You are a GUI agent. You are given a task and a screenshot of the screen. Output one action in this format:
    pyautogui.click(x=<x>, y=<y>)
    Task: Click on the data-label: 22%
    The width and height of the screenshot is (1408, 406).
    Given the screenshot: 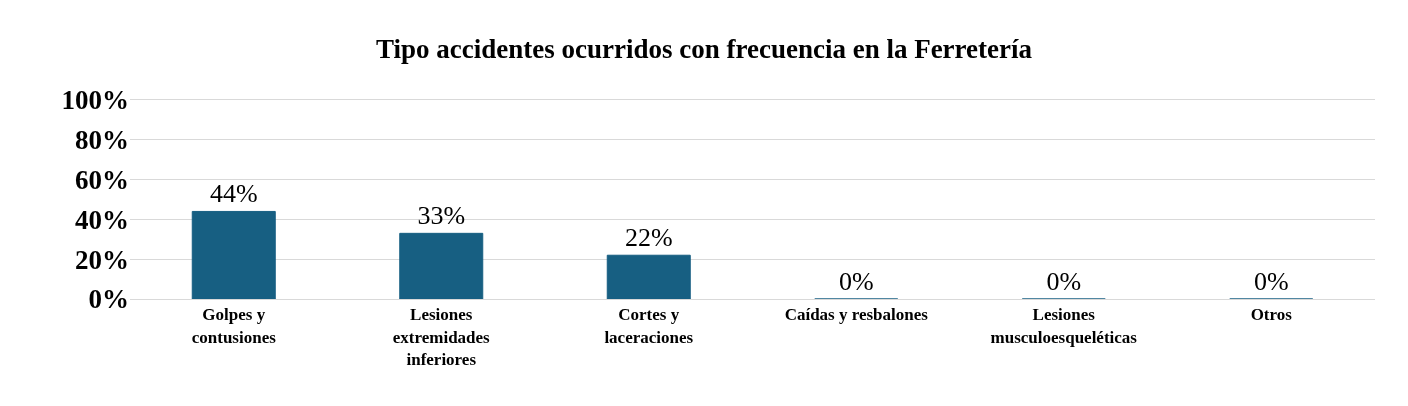 What is the action you would take?
    pyautogui.click(x=648, y=238)
    